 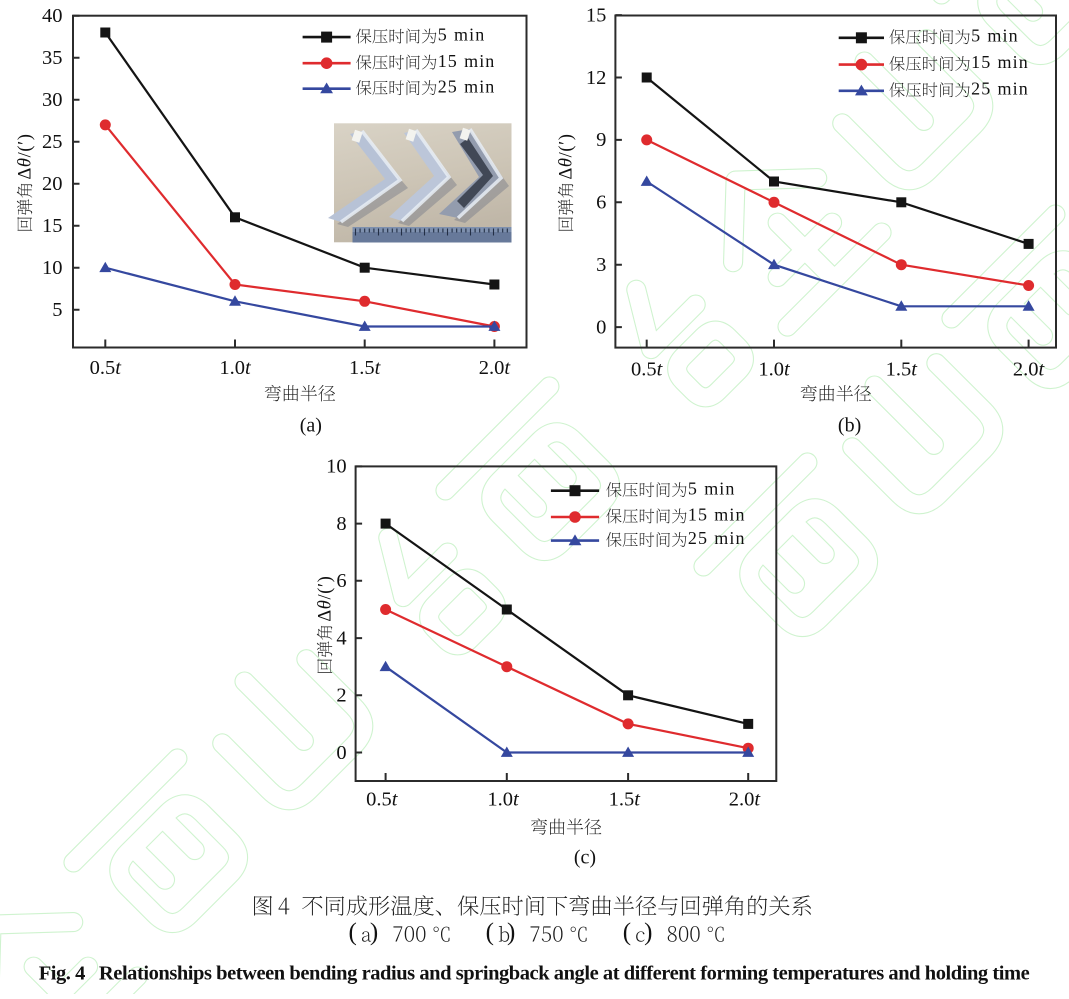 I want to click on svg-text: 20, so click(x=52, y=184).